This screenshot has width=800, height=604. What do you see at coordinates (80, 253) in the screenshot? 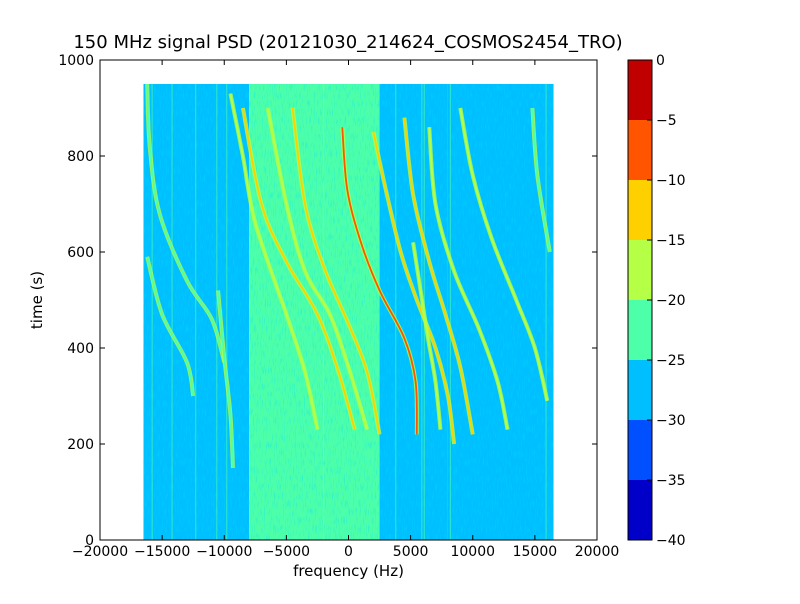
I see `y-tick-label: 600` at bounding box center [80, 253].